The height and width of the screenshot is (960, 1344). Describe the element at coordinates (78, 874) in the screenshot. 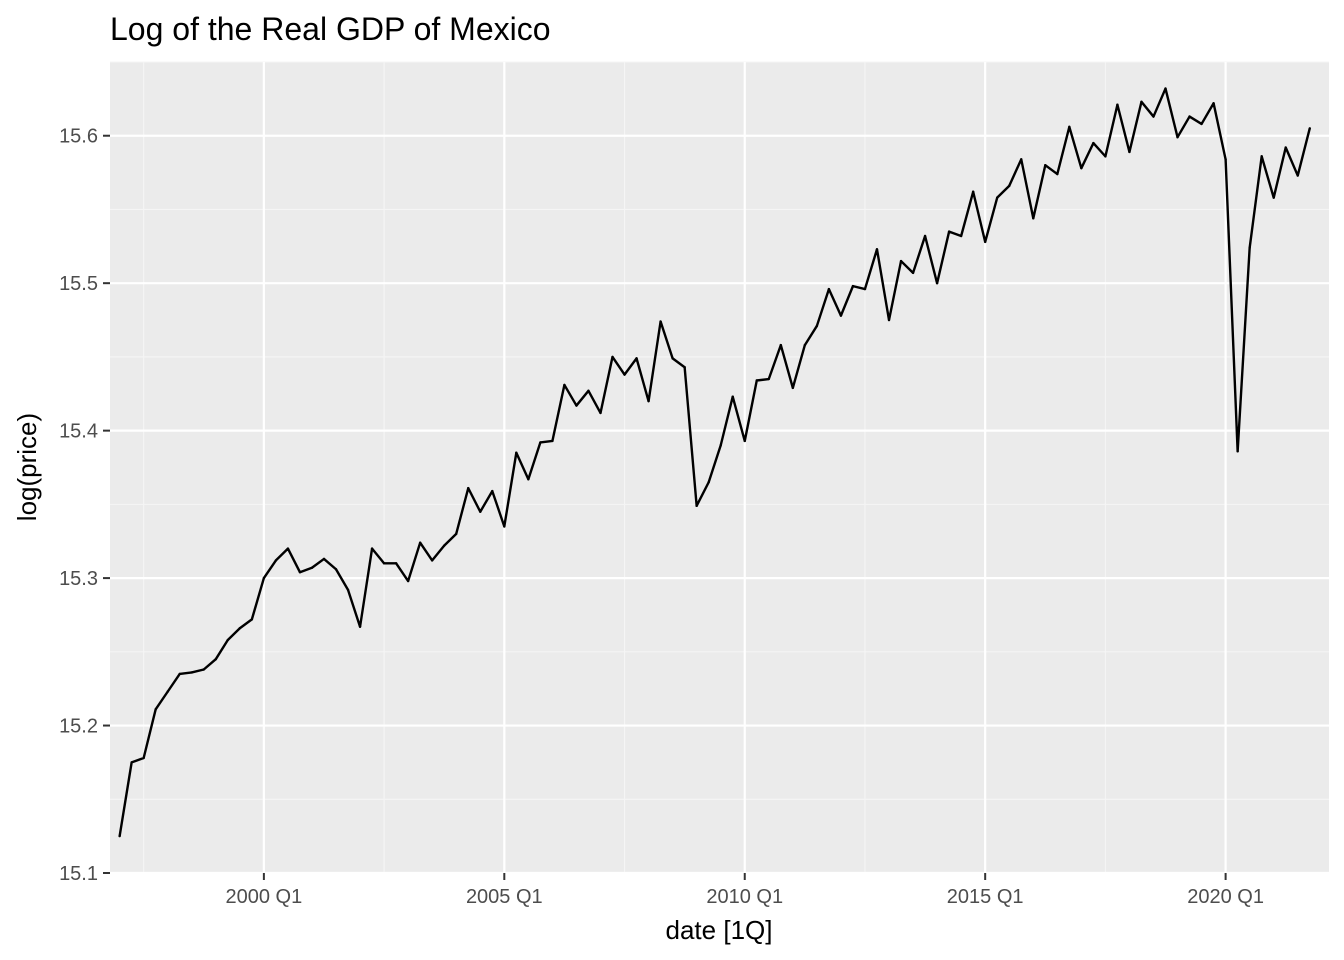

I see `y-tick-label: 15.1` at that location.